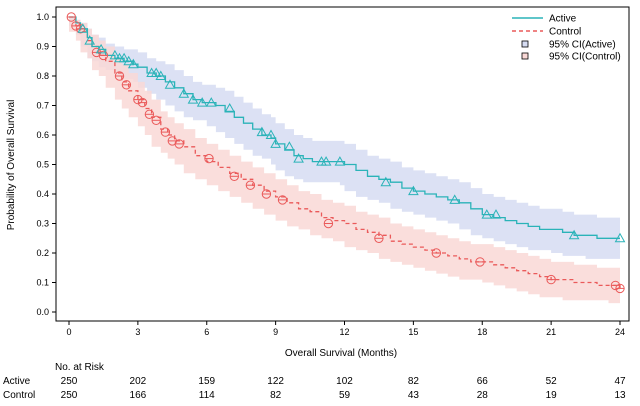 The image size is (640, 406). What do you see at coordinates (552, 381) in the screenshot?
I see `risk-value-active: 52` at bounding box center [552, 381].